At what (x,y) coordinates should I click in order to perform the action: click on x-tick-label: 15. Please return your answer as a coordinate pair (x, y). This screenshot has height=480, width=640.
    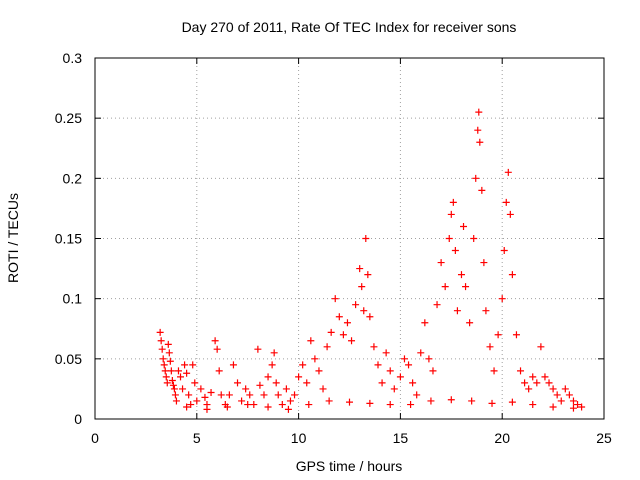
    Looking at the image, I should click on (401, 438).